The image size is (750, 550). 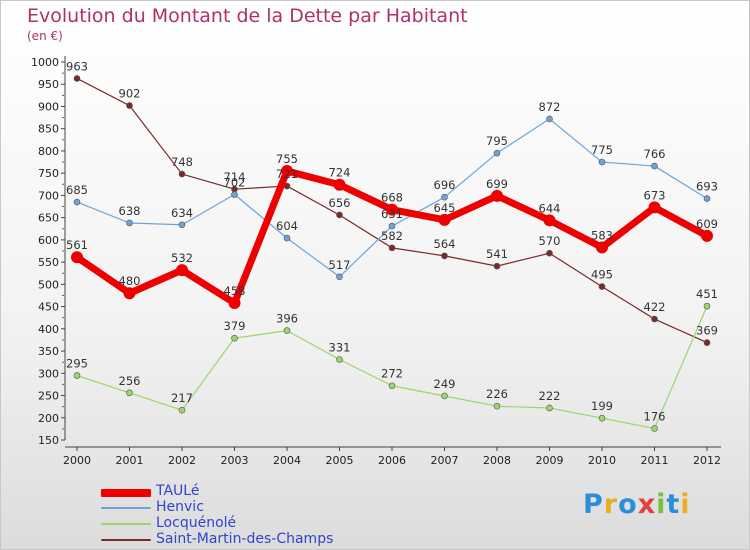 I want to click on x-tick-label: 2004, so click(x=287, y=460).